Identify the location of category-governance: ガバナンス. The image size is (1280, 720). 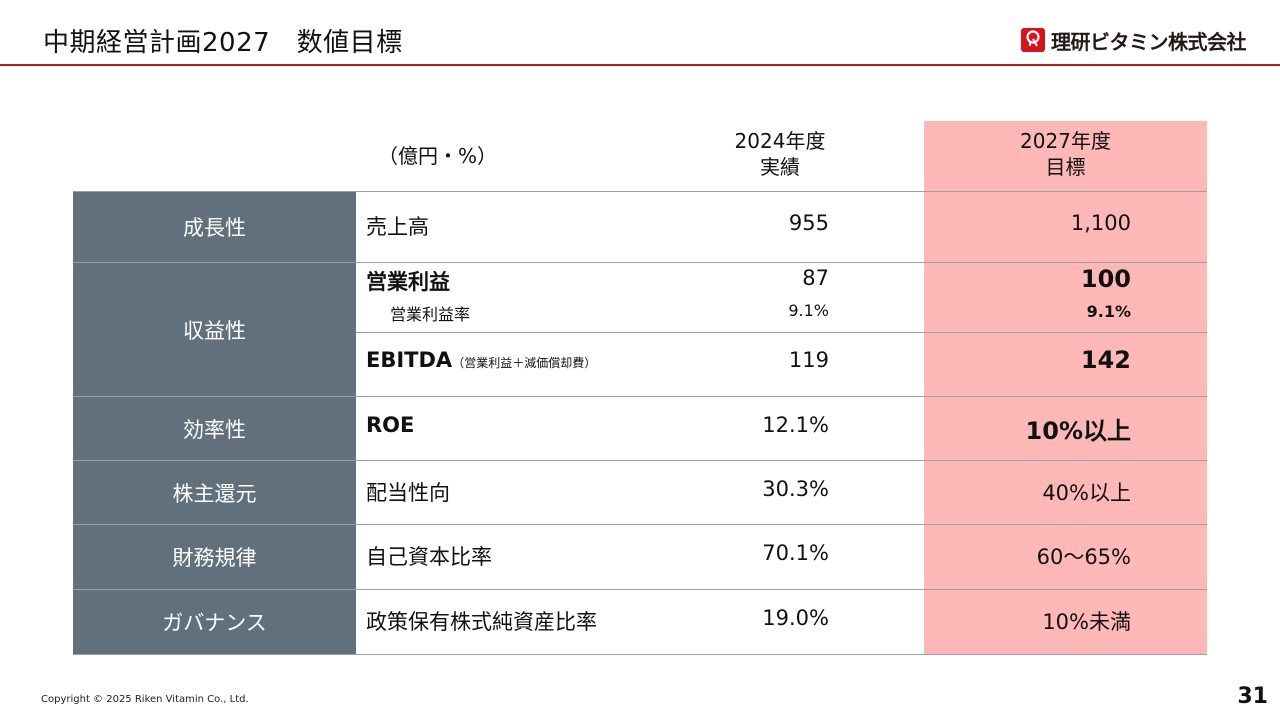
(214, 622).